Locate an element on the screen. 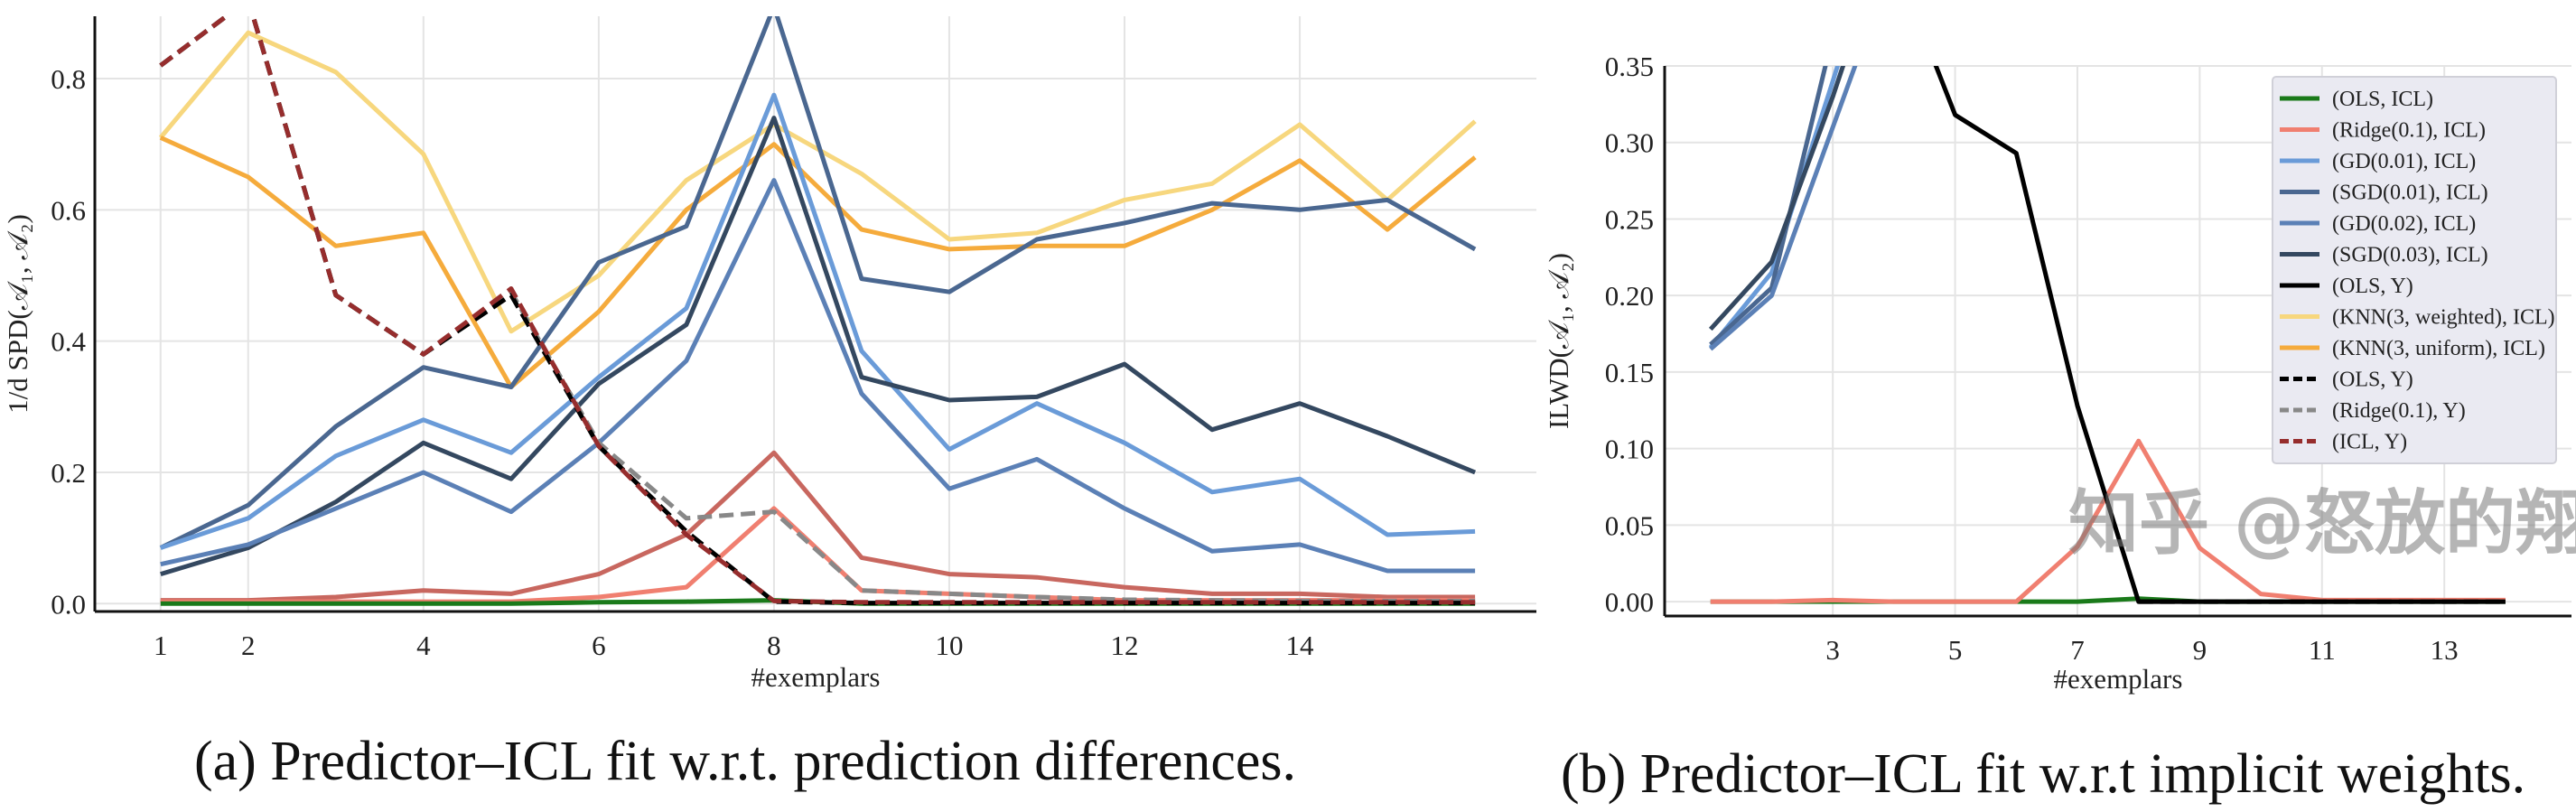 The width and height of the screenshot is (2576, 812). legend-label: (GD(0.02), ICL) is located at coordinates (2404, 224).